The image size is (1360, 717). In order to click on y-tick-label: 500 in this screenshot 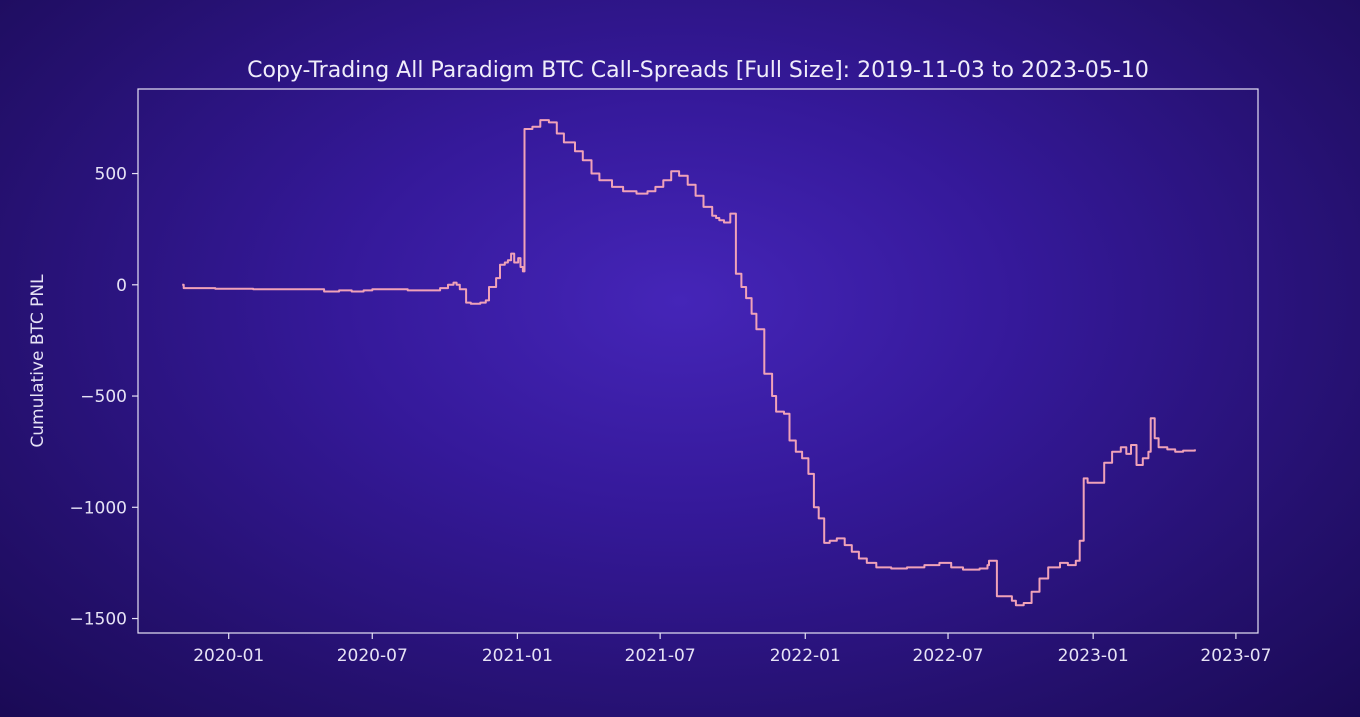, I will do `click(111, 175)`.